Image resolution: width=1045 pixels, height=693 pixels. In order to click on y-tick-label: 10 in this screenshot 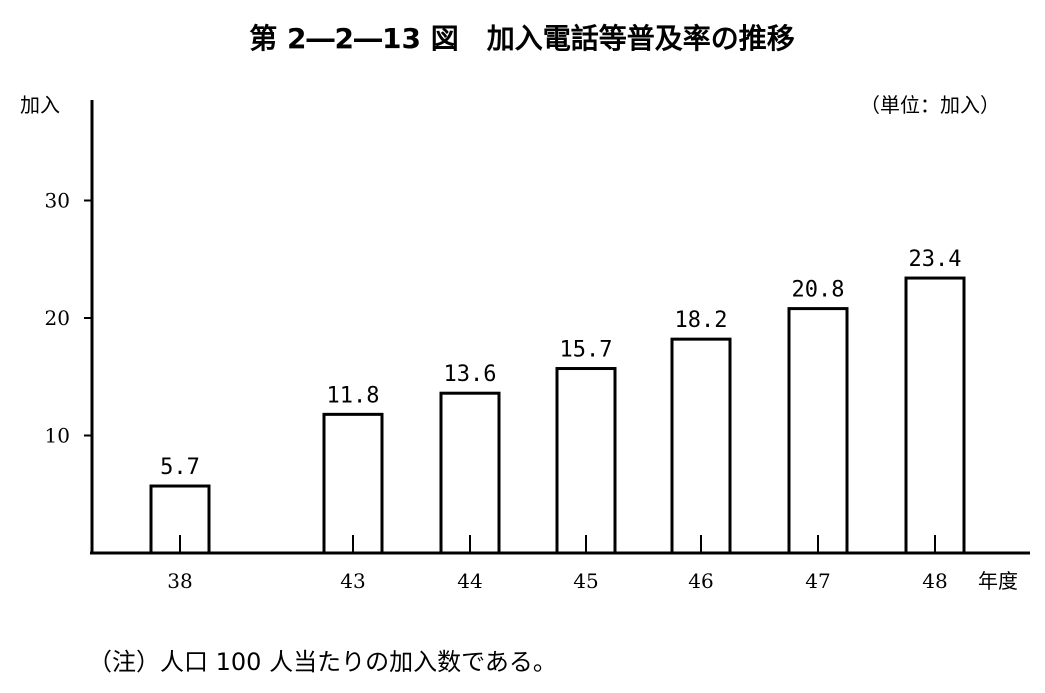, I will do `click(57, 436)`.